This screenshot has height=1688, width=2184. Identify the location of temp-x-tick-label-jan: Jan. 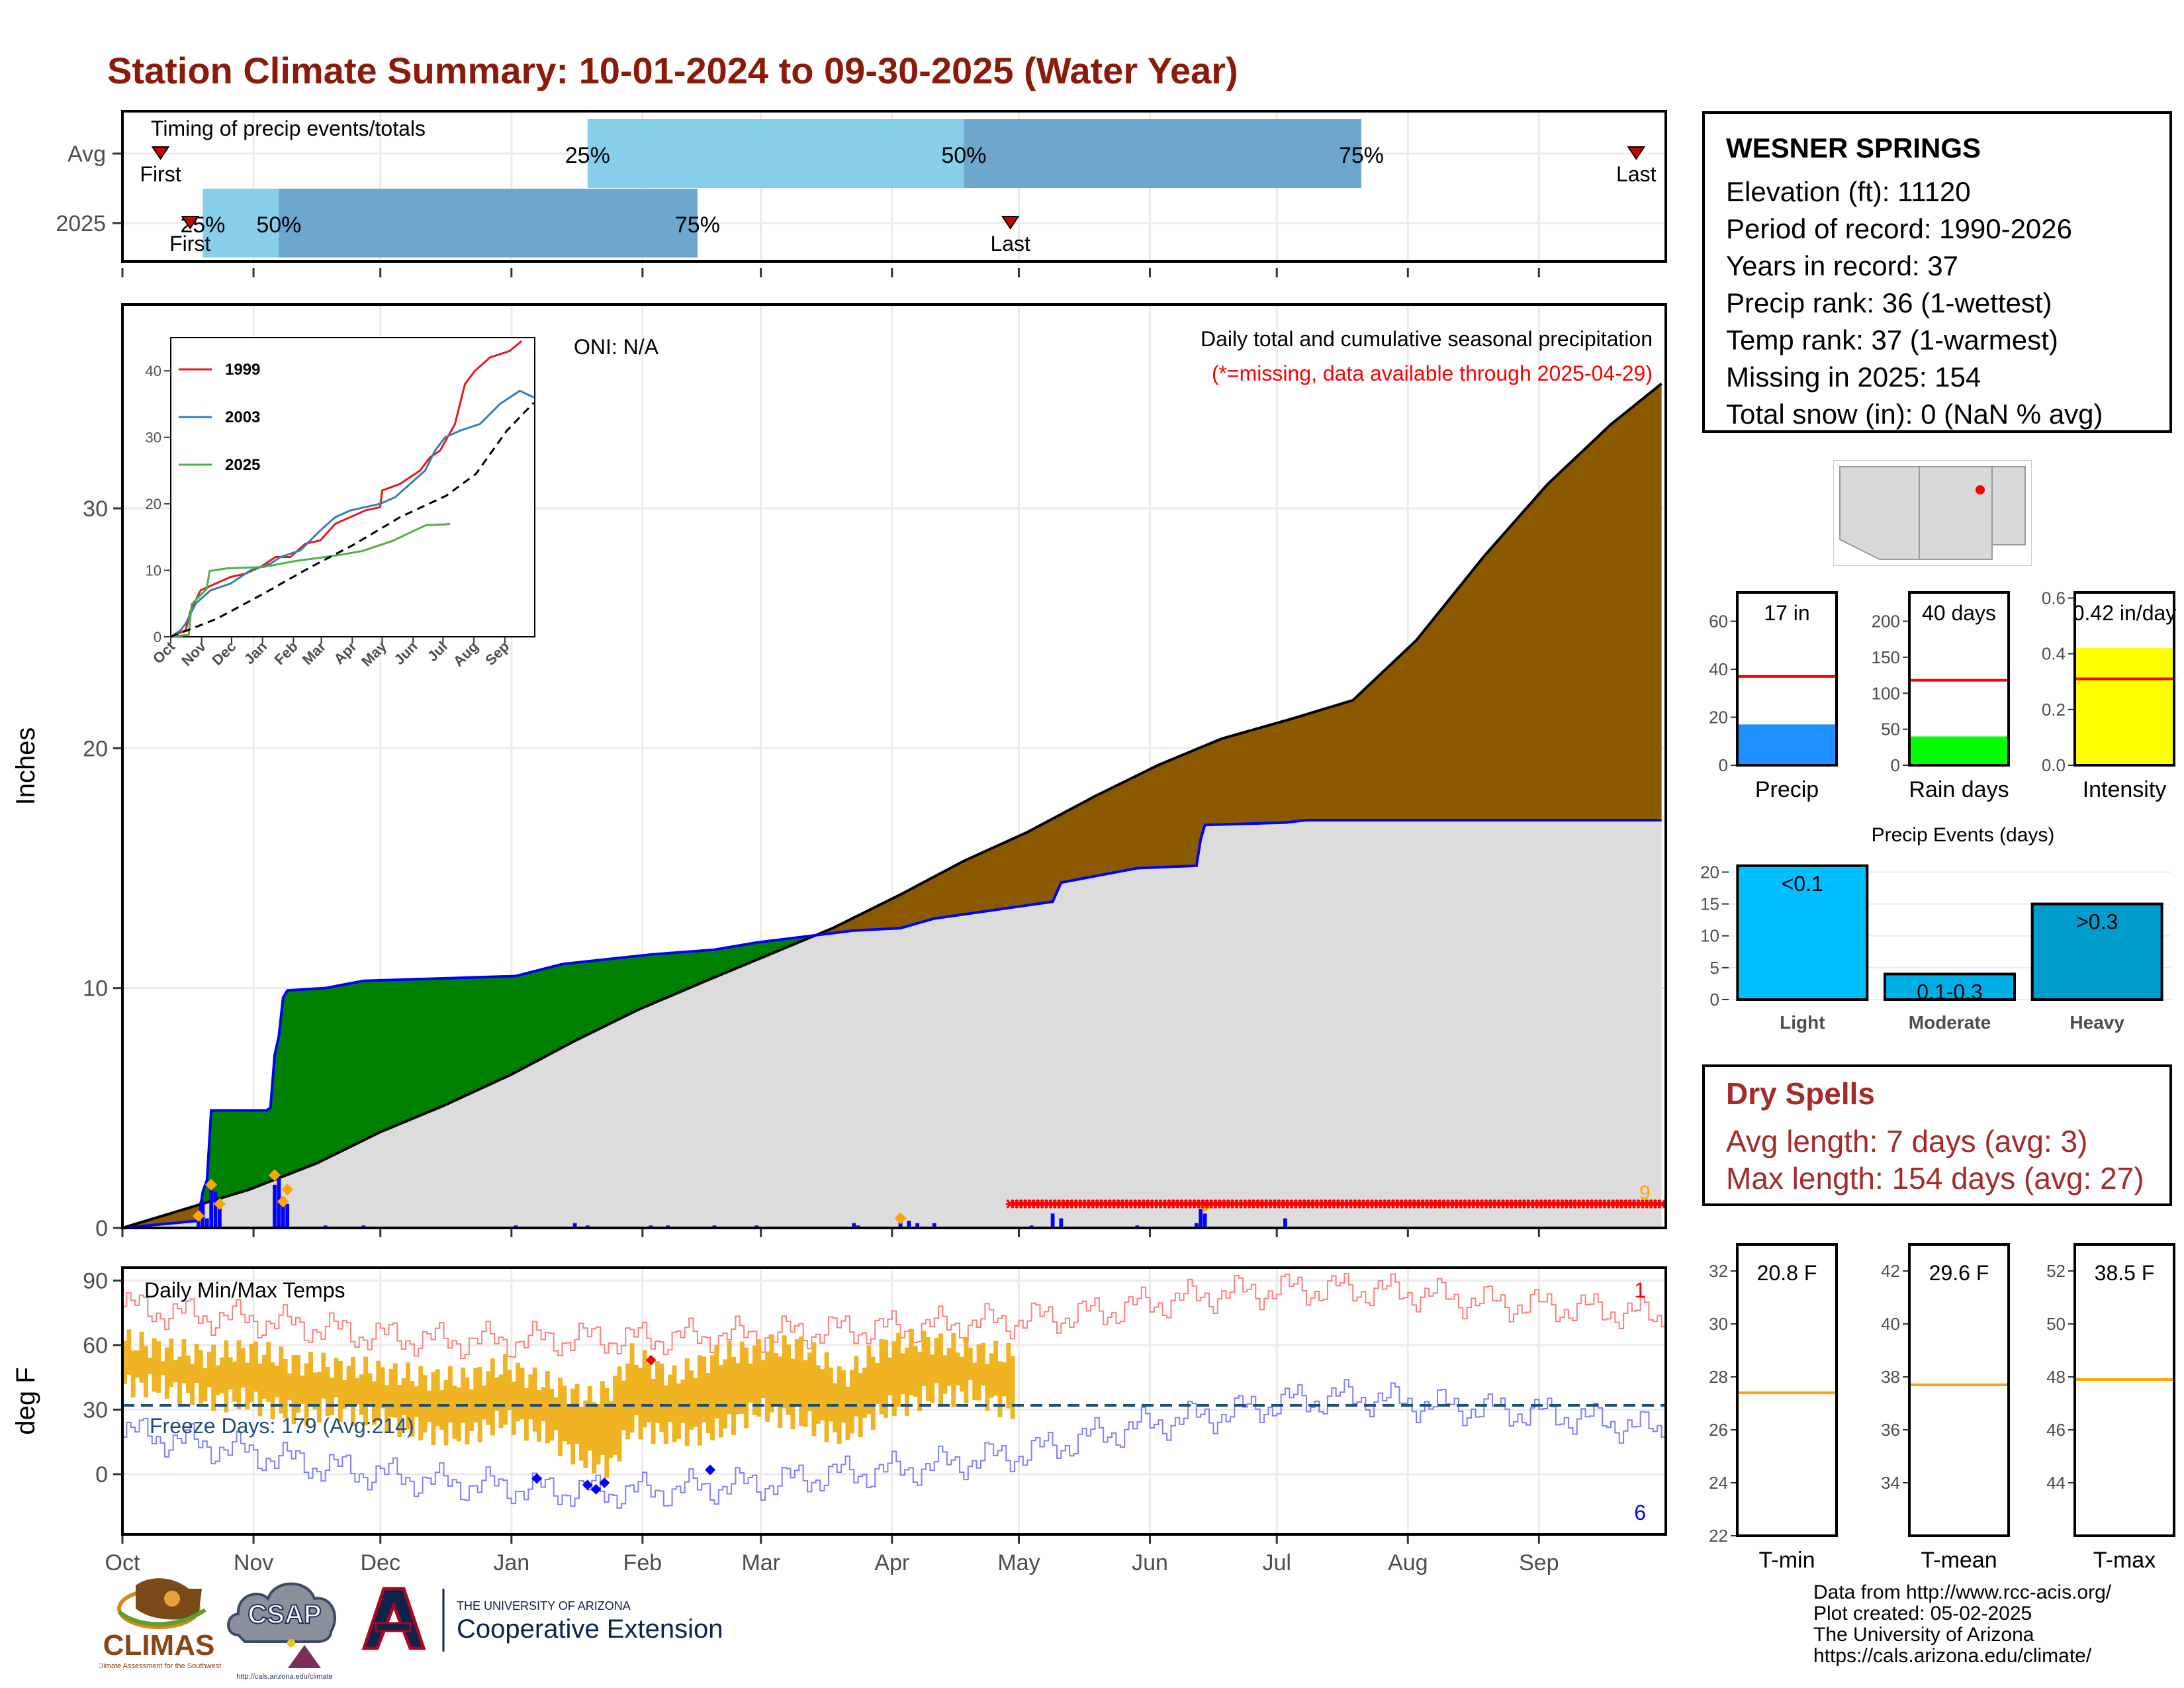
(511, 1562).